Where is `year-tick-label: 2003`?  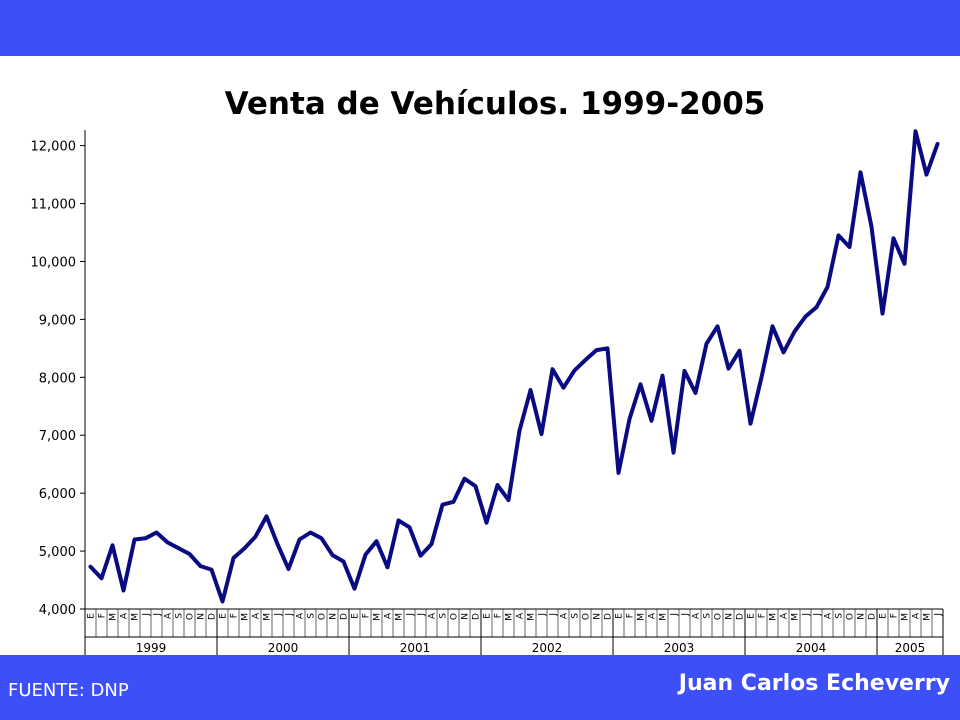 year-tick-label: 2003 is located at coordinates (679, 648).